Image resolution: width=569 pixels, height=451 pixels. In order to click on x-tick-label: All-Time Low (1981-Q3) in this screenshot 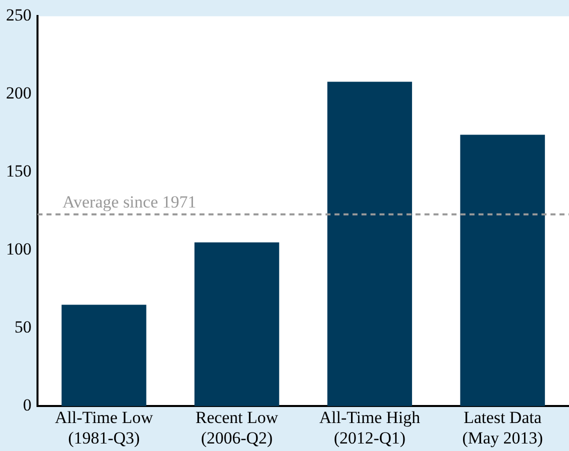, I will do `click(104, 428)`.